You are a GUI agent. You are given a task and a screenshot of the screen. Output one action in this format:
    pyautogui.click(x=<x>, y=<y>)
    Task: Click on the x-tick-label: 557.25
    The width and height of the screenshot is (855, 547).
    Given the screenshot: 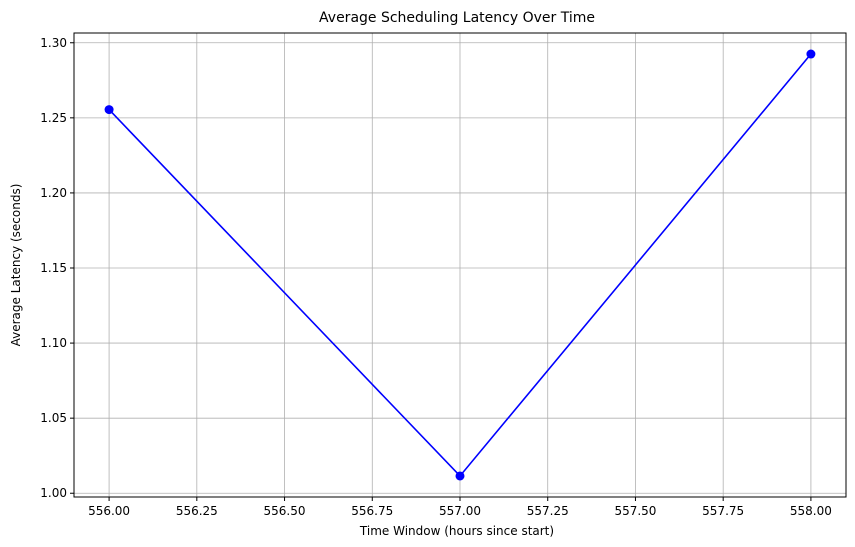 What is the action you would take?
    pyautogui.click(x=548, y=511)
    